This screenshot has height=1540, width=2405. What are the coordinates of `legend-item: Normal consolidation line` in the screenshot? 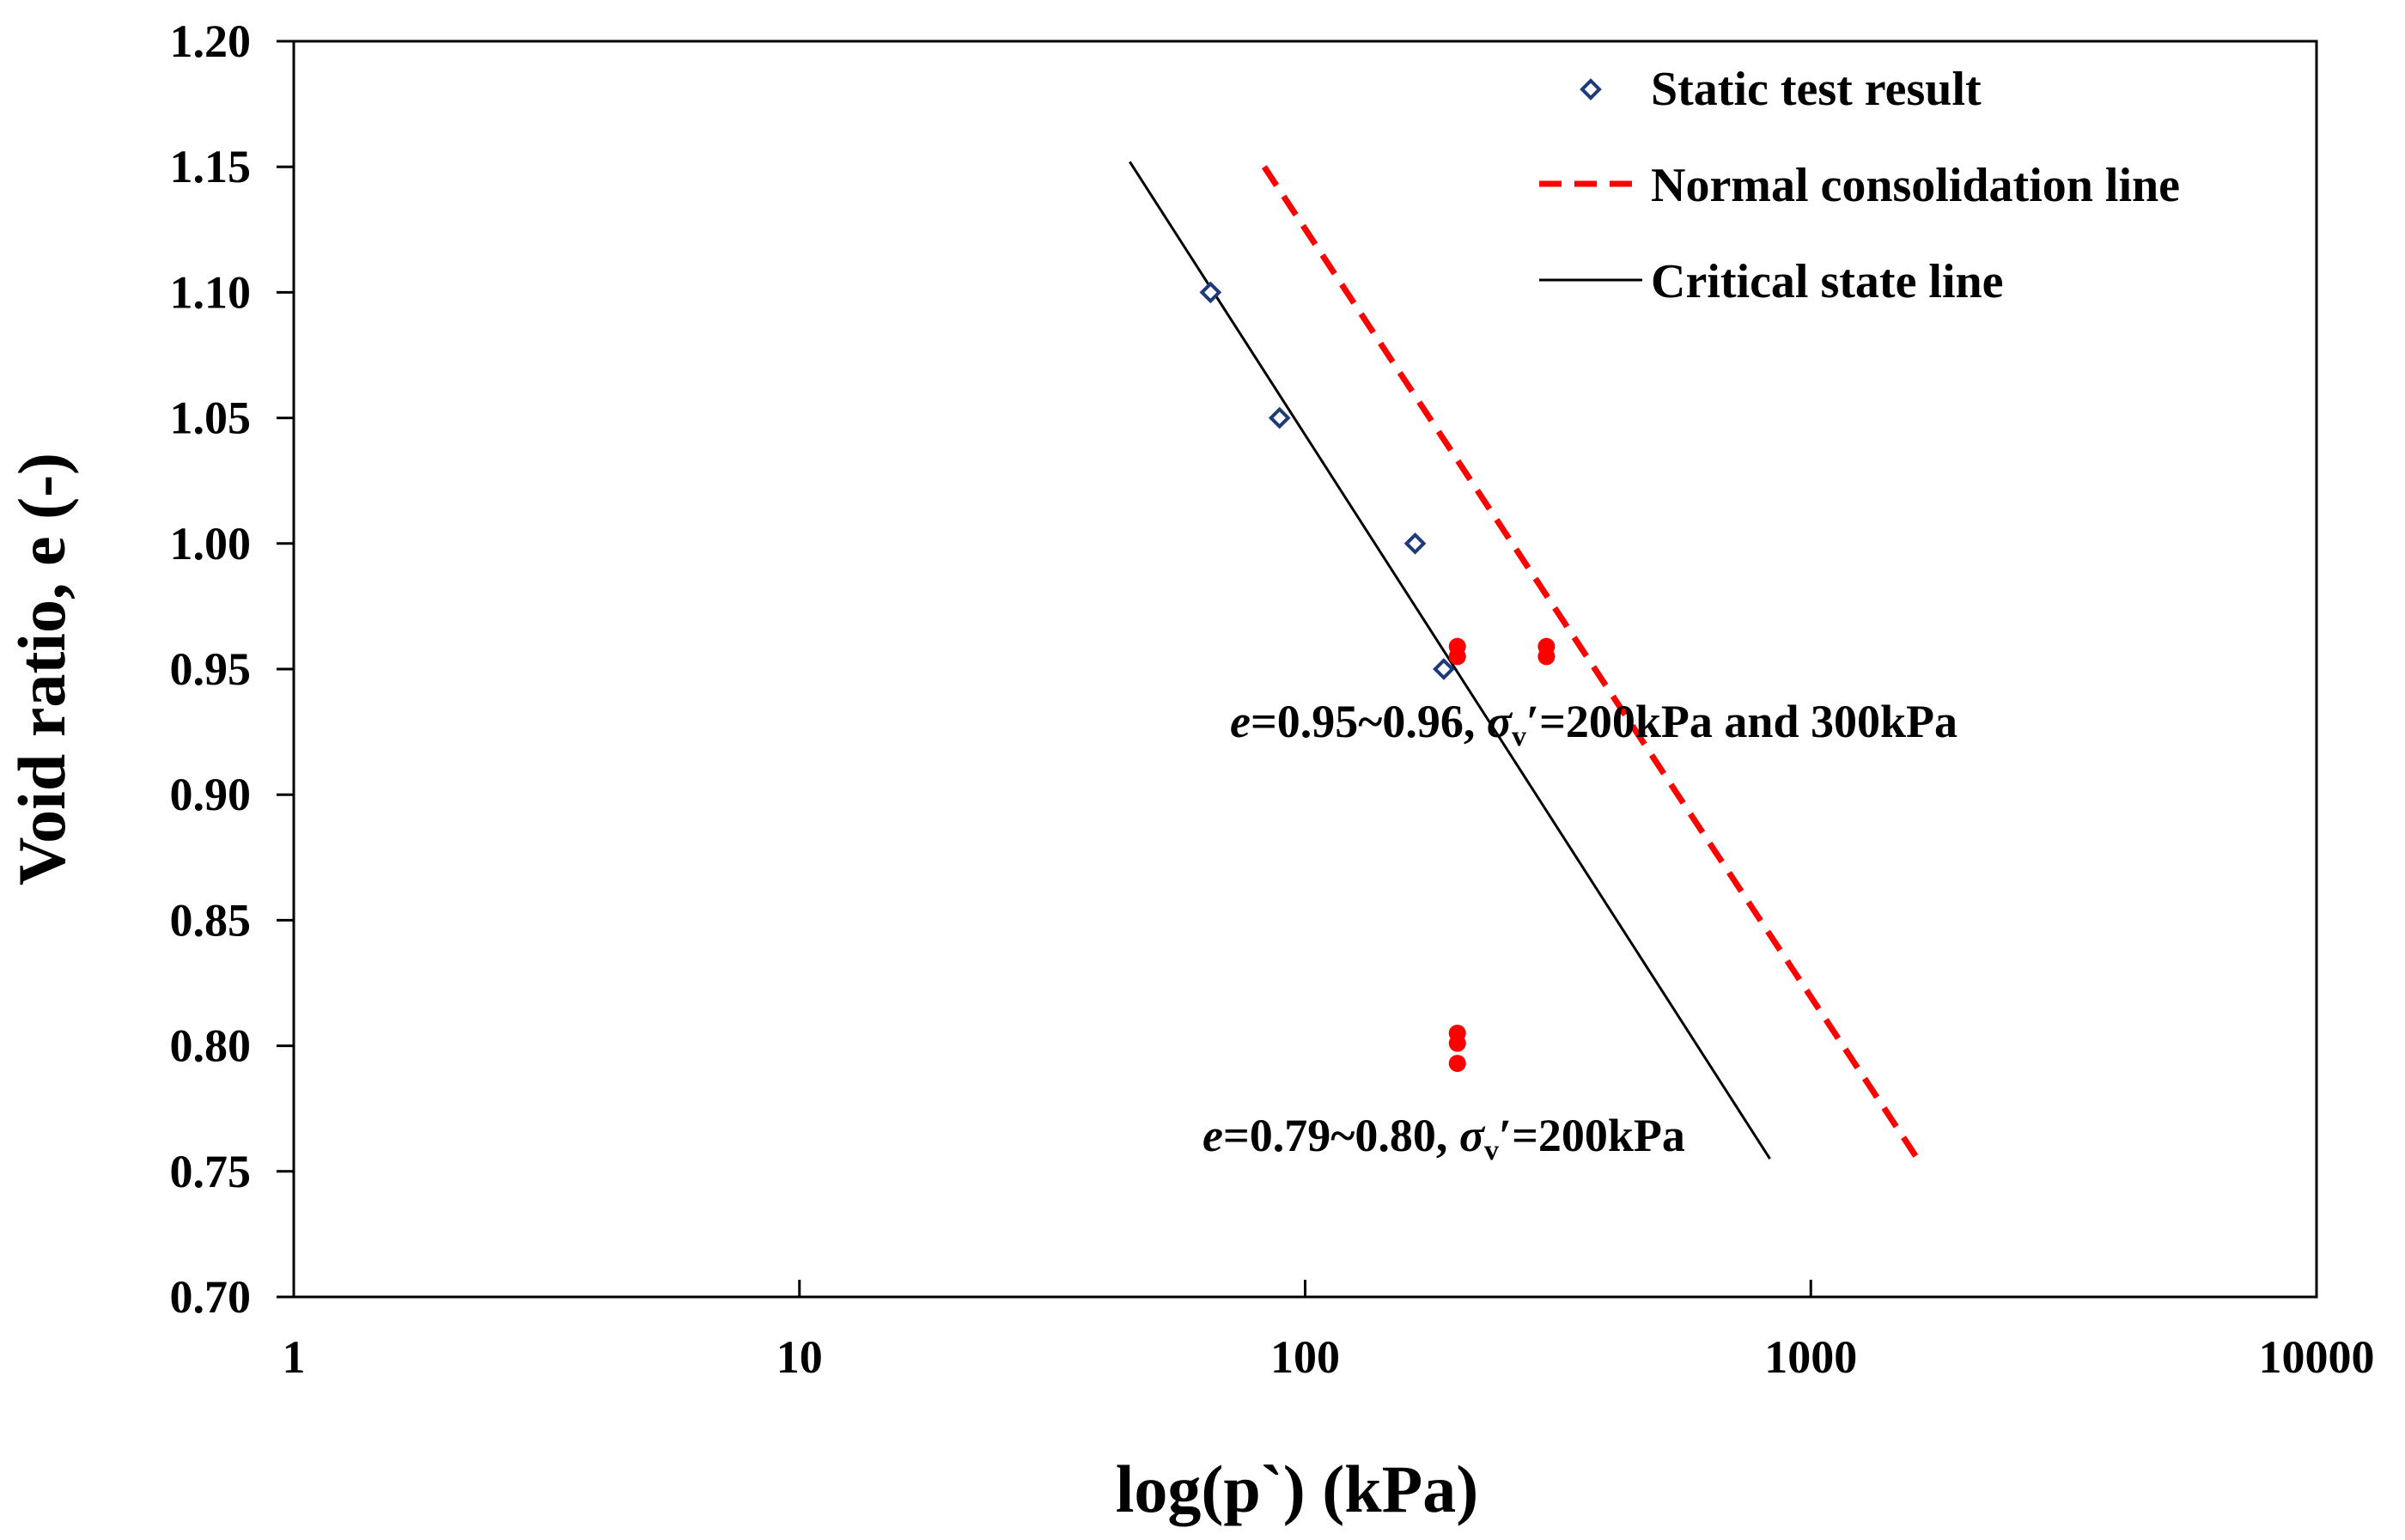 It's located at (1859, 186).